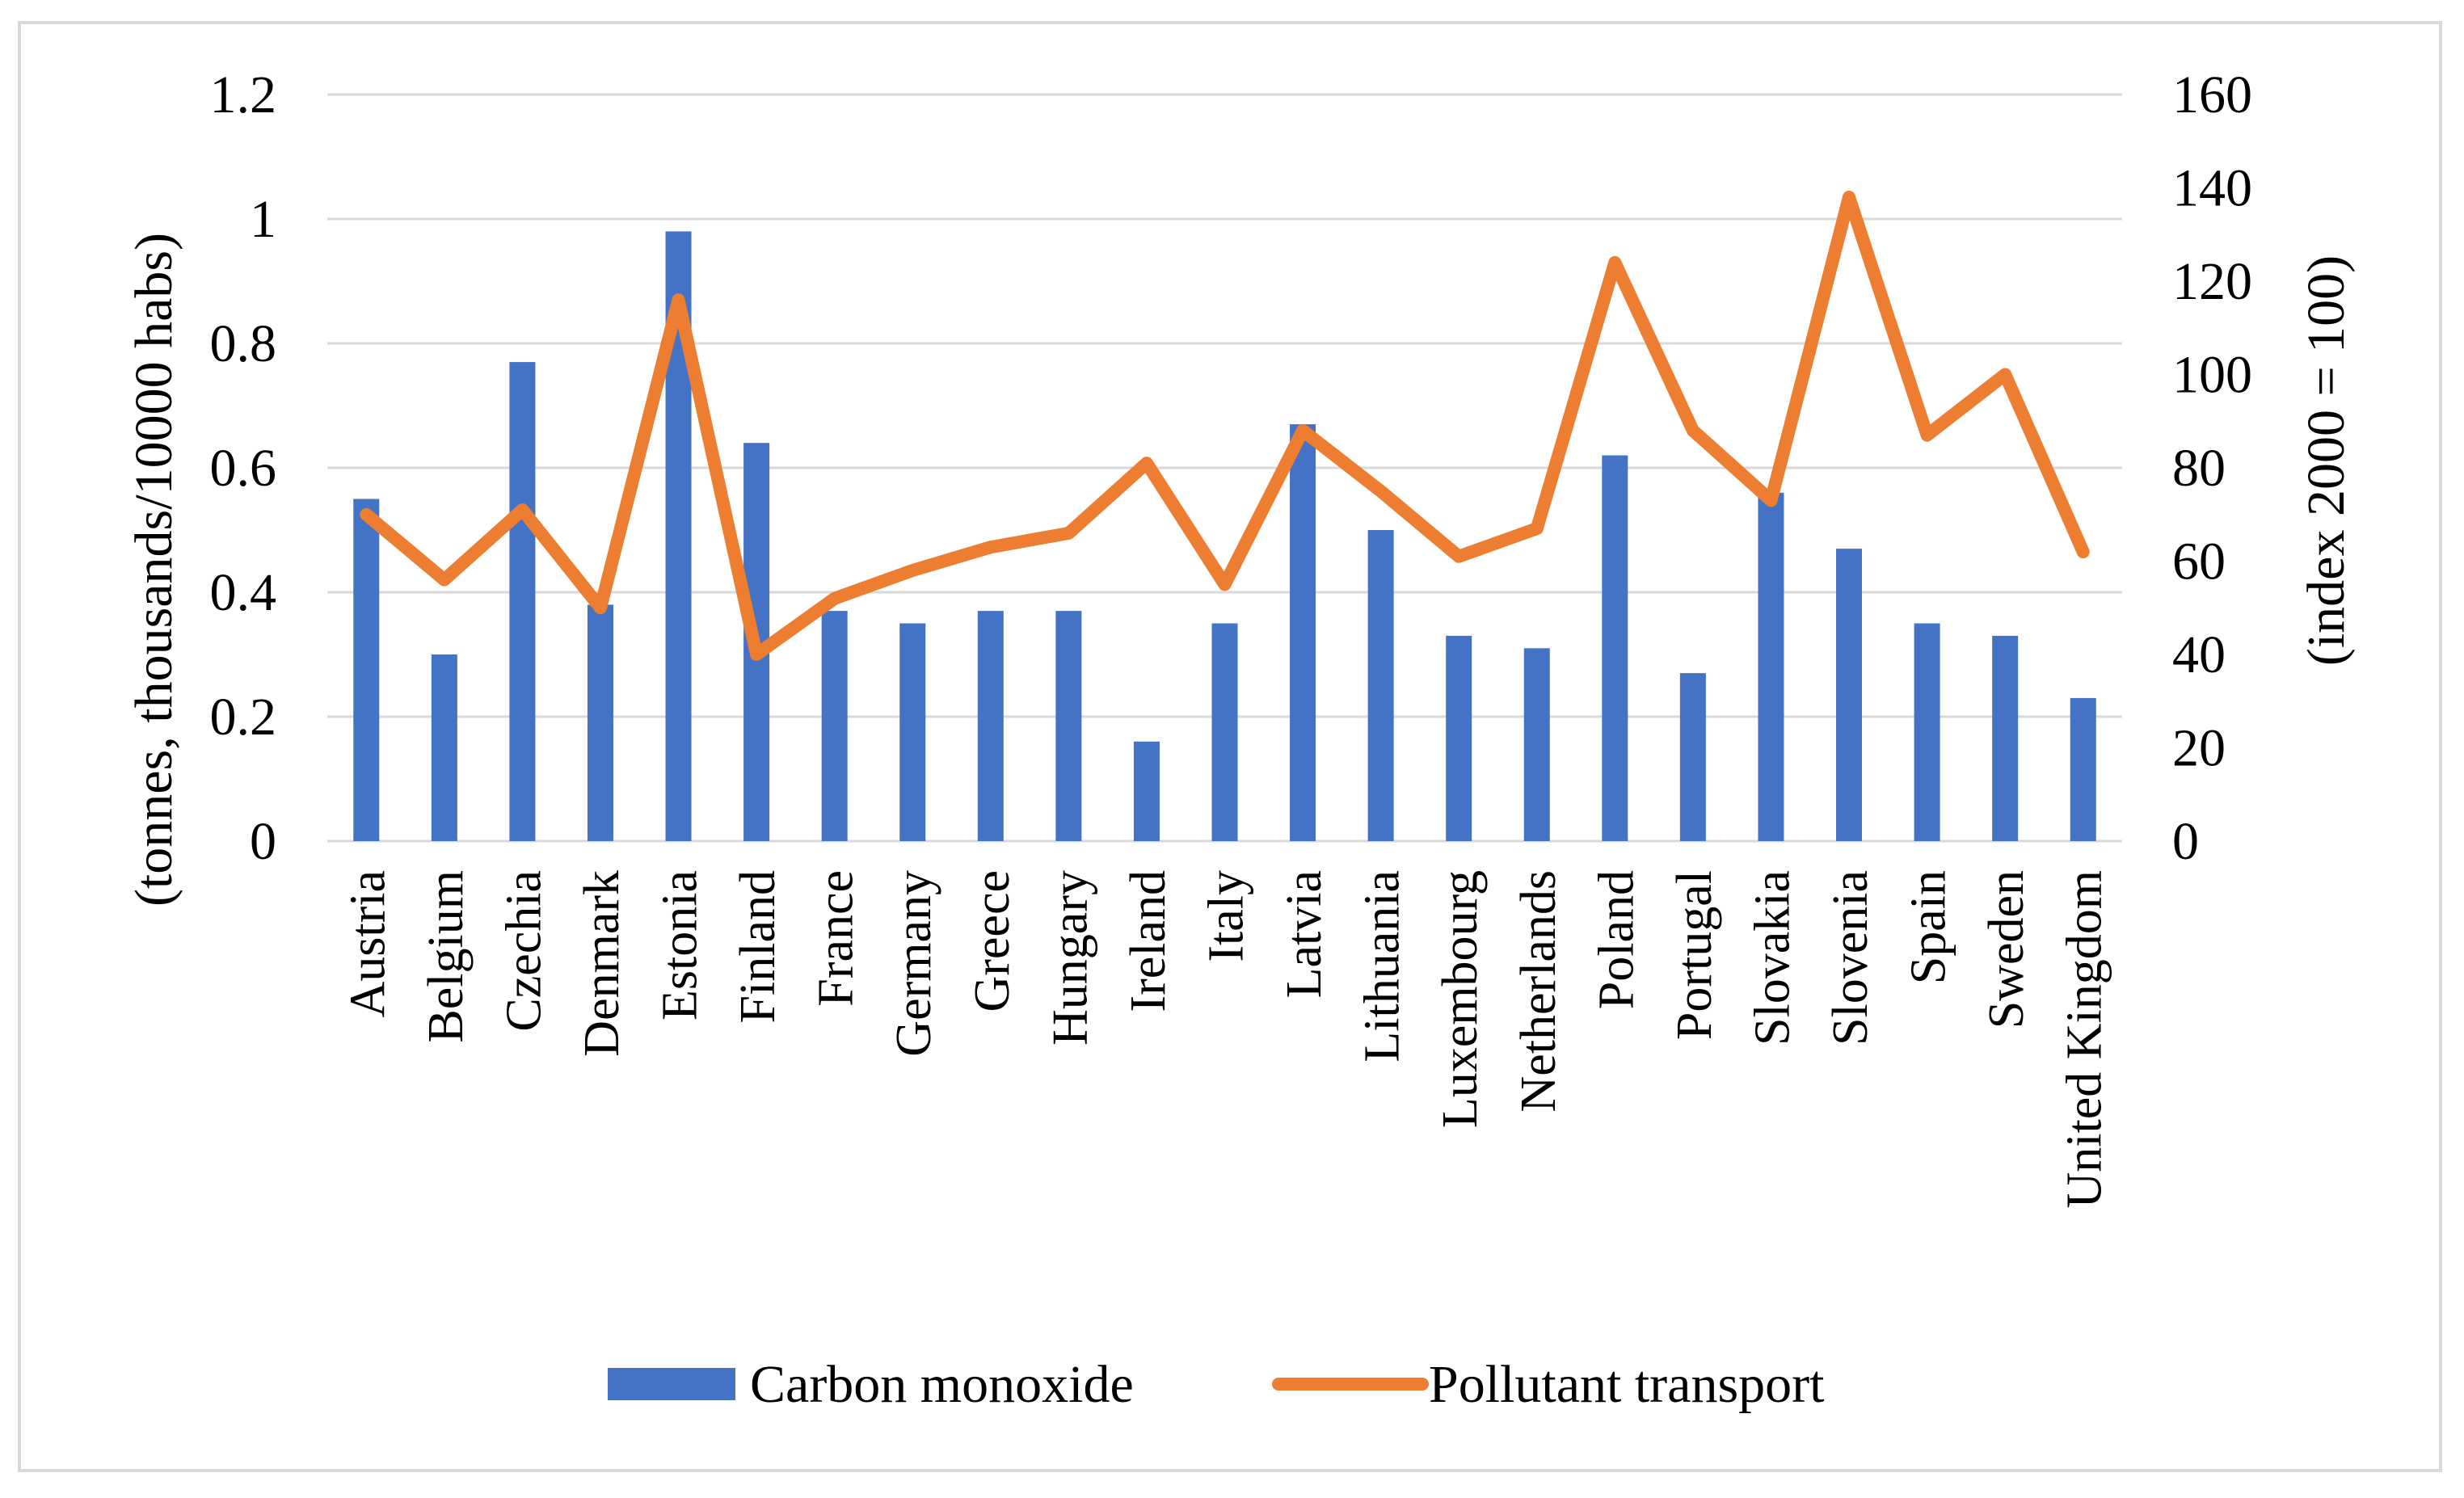 The image size is (2464, 1498). Describe the element at coordinates (1069, 958) in the screenshot. I see `category-label: Hungary` at that location.